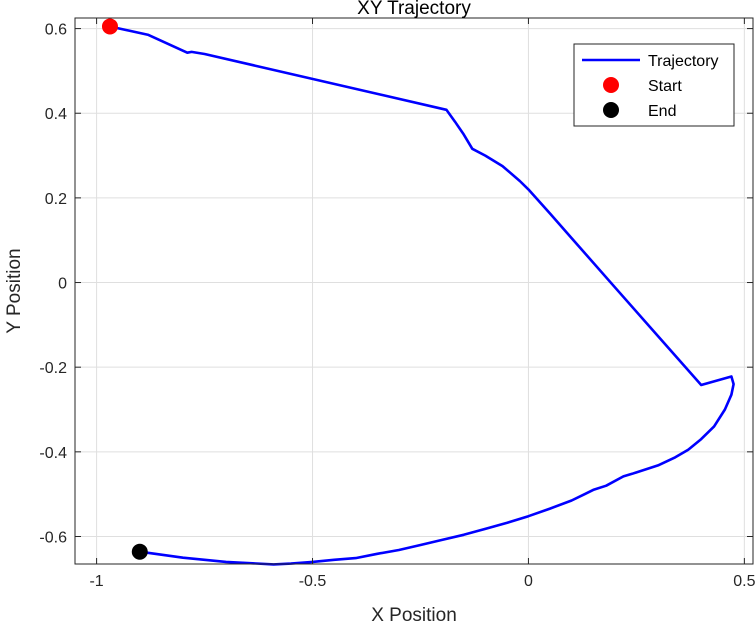 This screenshot has width=756, height=626. What do you see at coordinates (611, 110) in the screenshot?
I see `legend-end-swatch` at bounding box center [611, 110].